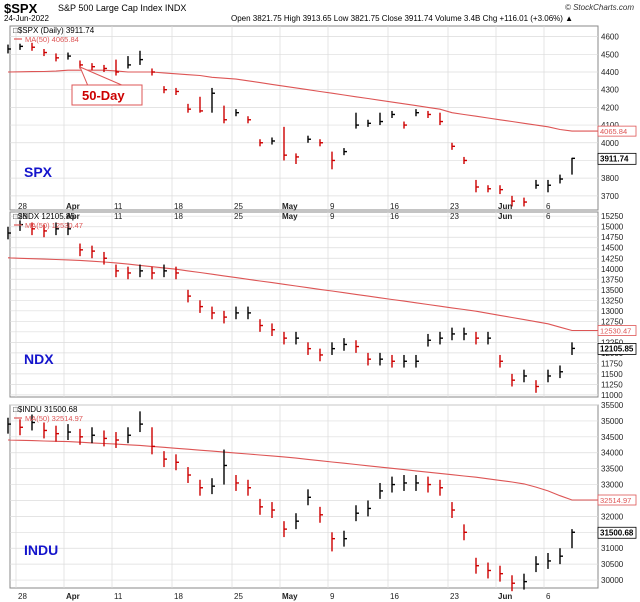 This screenshot has height=602, width=640. Describe the element at coordinates (610, 196) in the screenshot. I see `y-tick-label: 3700` at that location.